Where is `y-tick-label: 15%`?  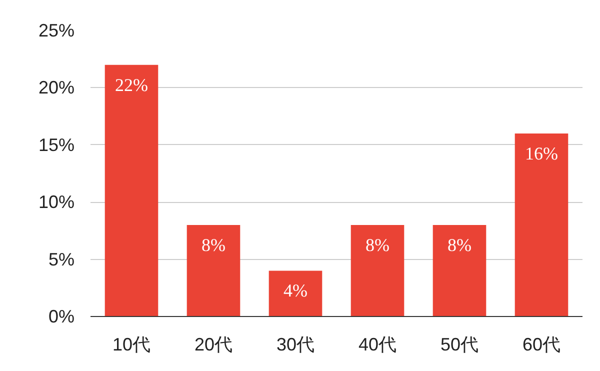
y-tick-label: 15% is located at coordinates (56, 144).